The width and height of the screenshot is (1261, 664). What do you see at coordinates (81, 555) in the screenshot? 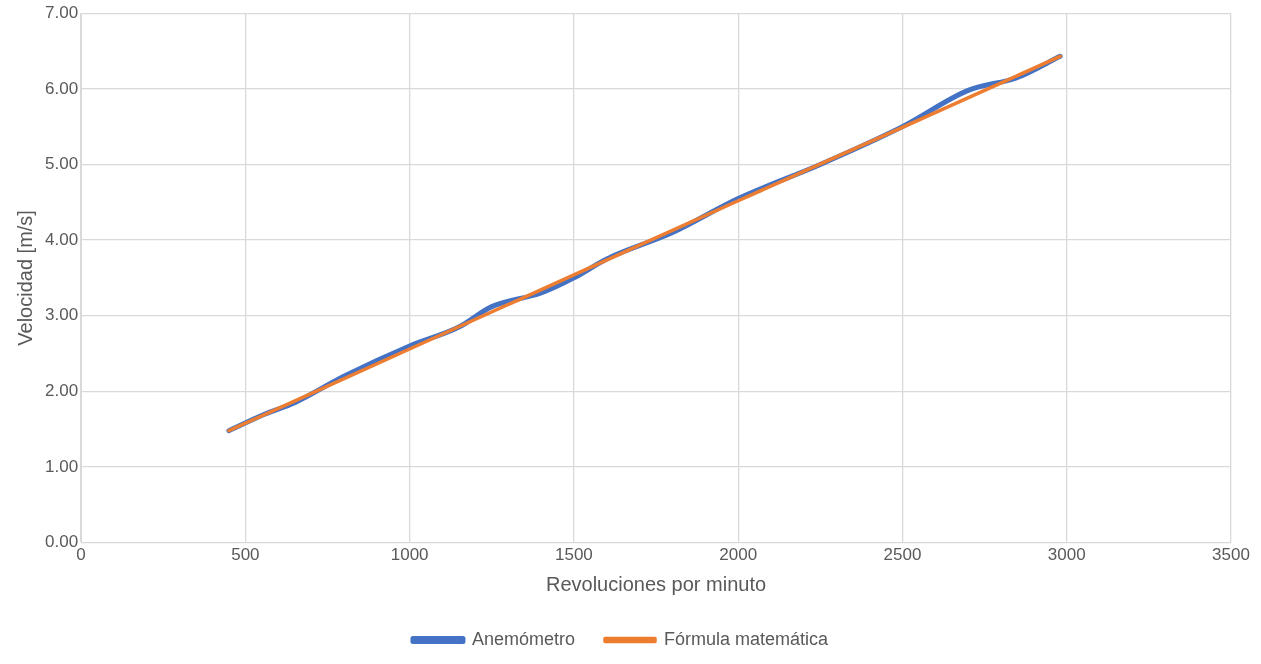
I see `x-tick-label: 0` at bounding box center [81, 555].